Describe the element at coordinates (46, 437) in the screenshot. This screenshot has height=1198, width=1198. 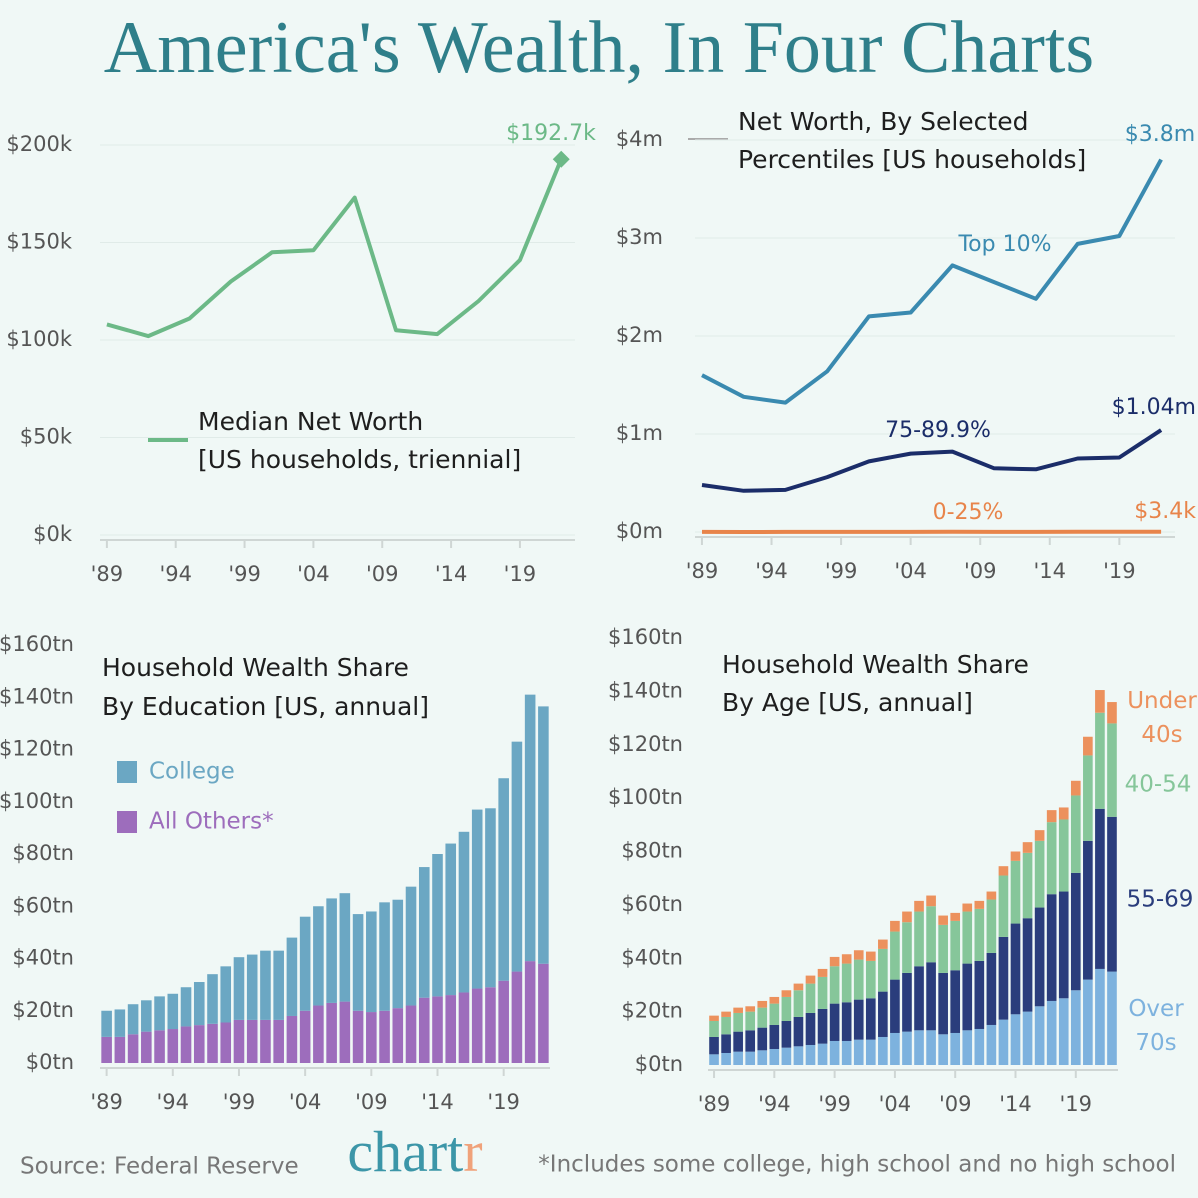
I see `y-tick-label: $50k` at that location.